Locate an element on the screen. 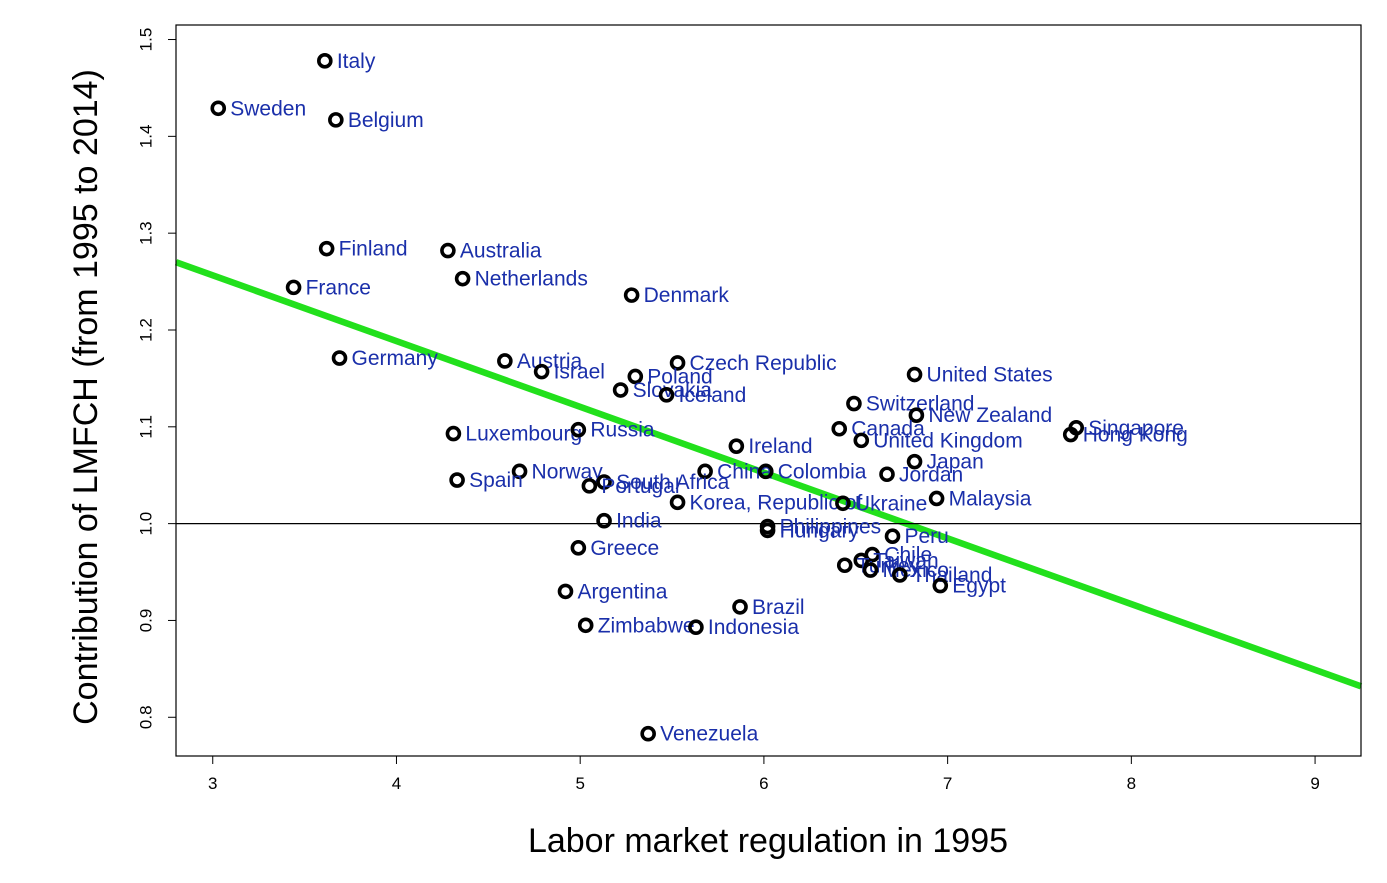  point-label: Israel is located at coordinates (579, 372).